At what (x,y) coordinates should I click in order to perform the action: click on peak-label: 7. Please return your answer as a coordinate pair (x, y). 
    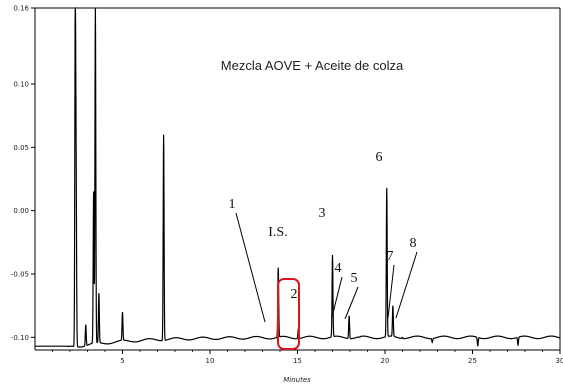
    Looking at the image, I should click on (390, 256).